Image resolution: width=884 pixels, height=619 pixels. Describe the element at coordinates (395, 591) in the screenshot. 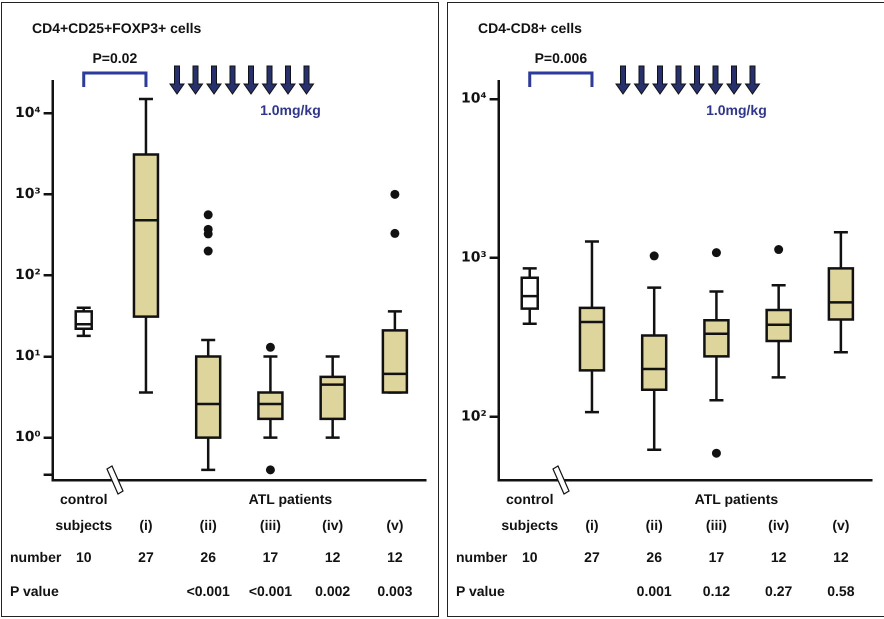

I see `text: 0.003` at that location.